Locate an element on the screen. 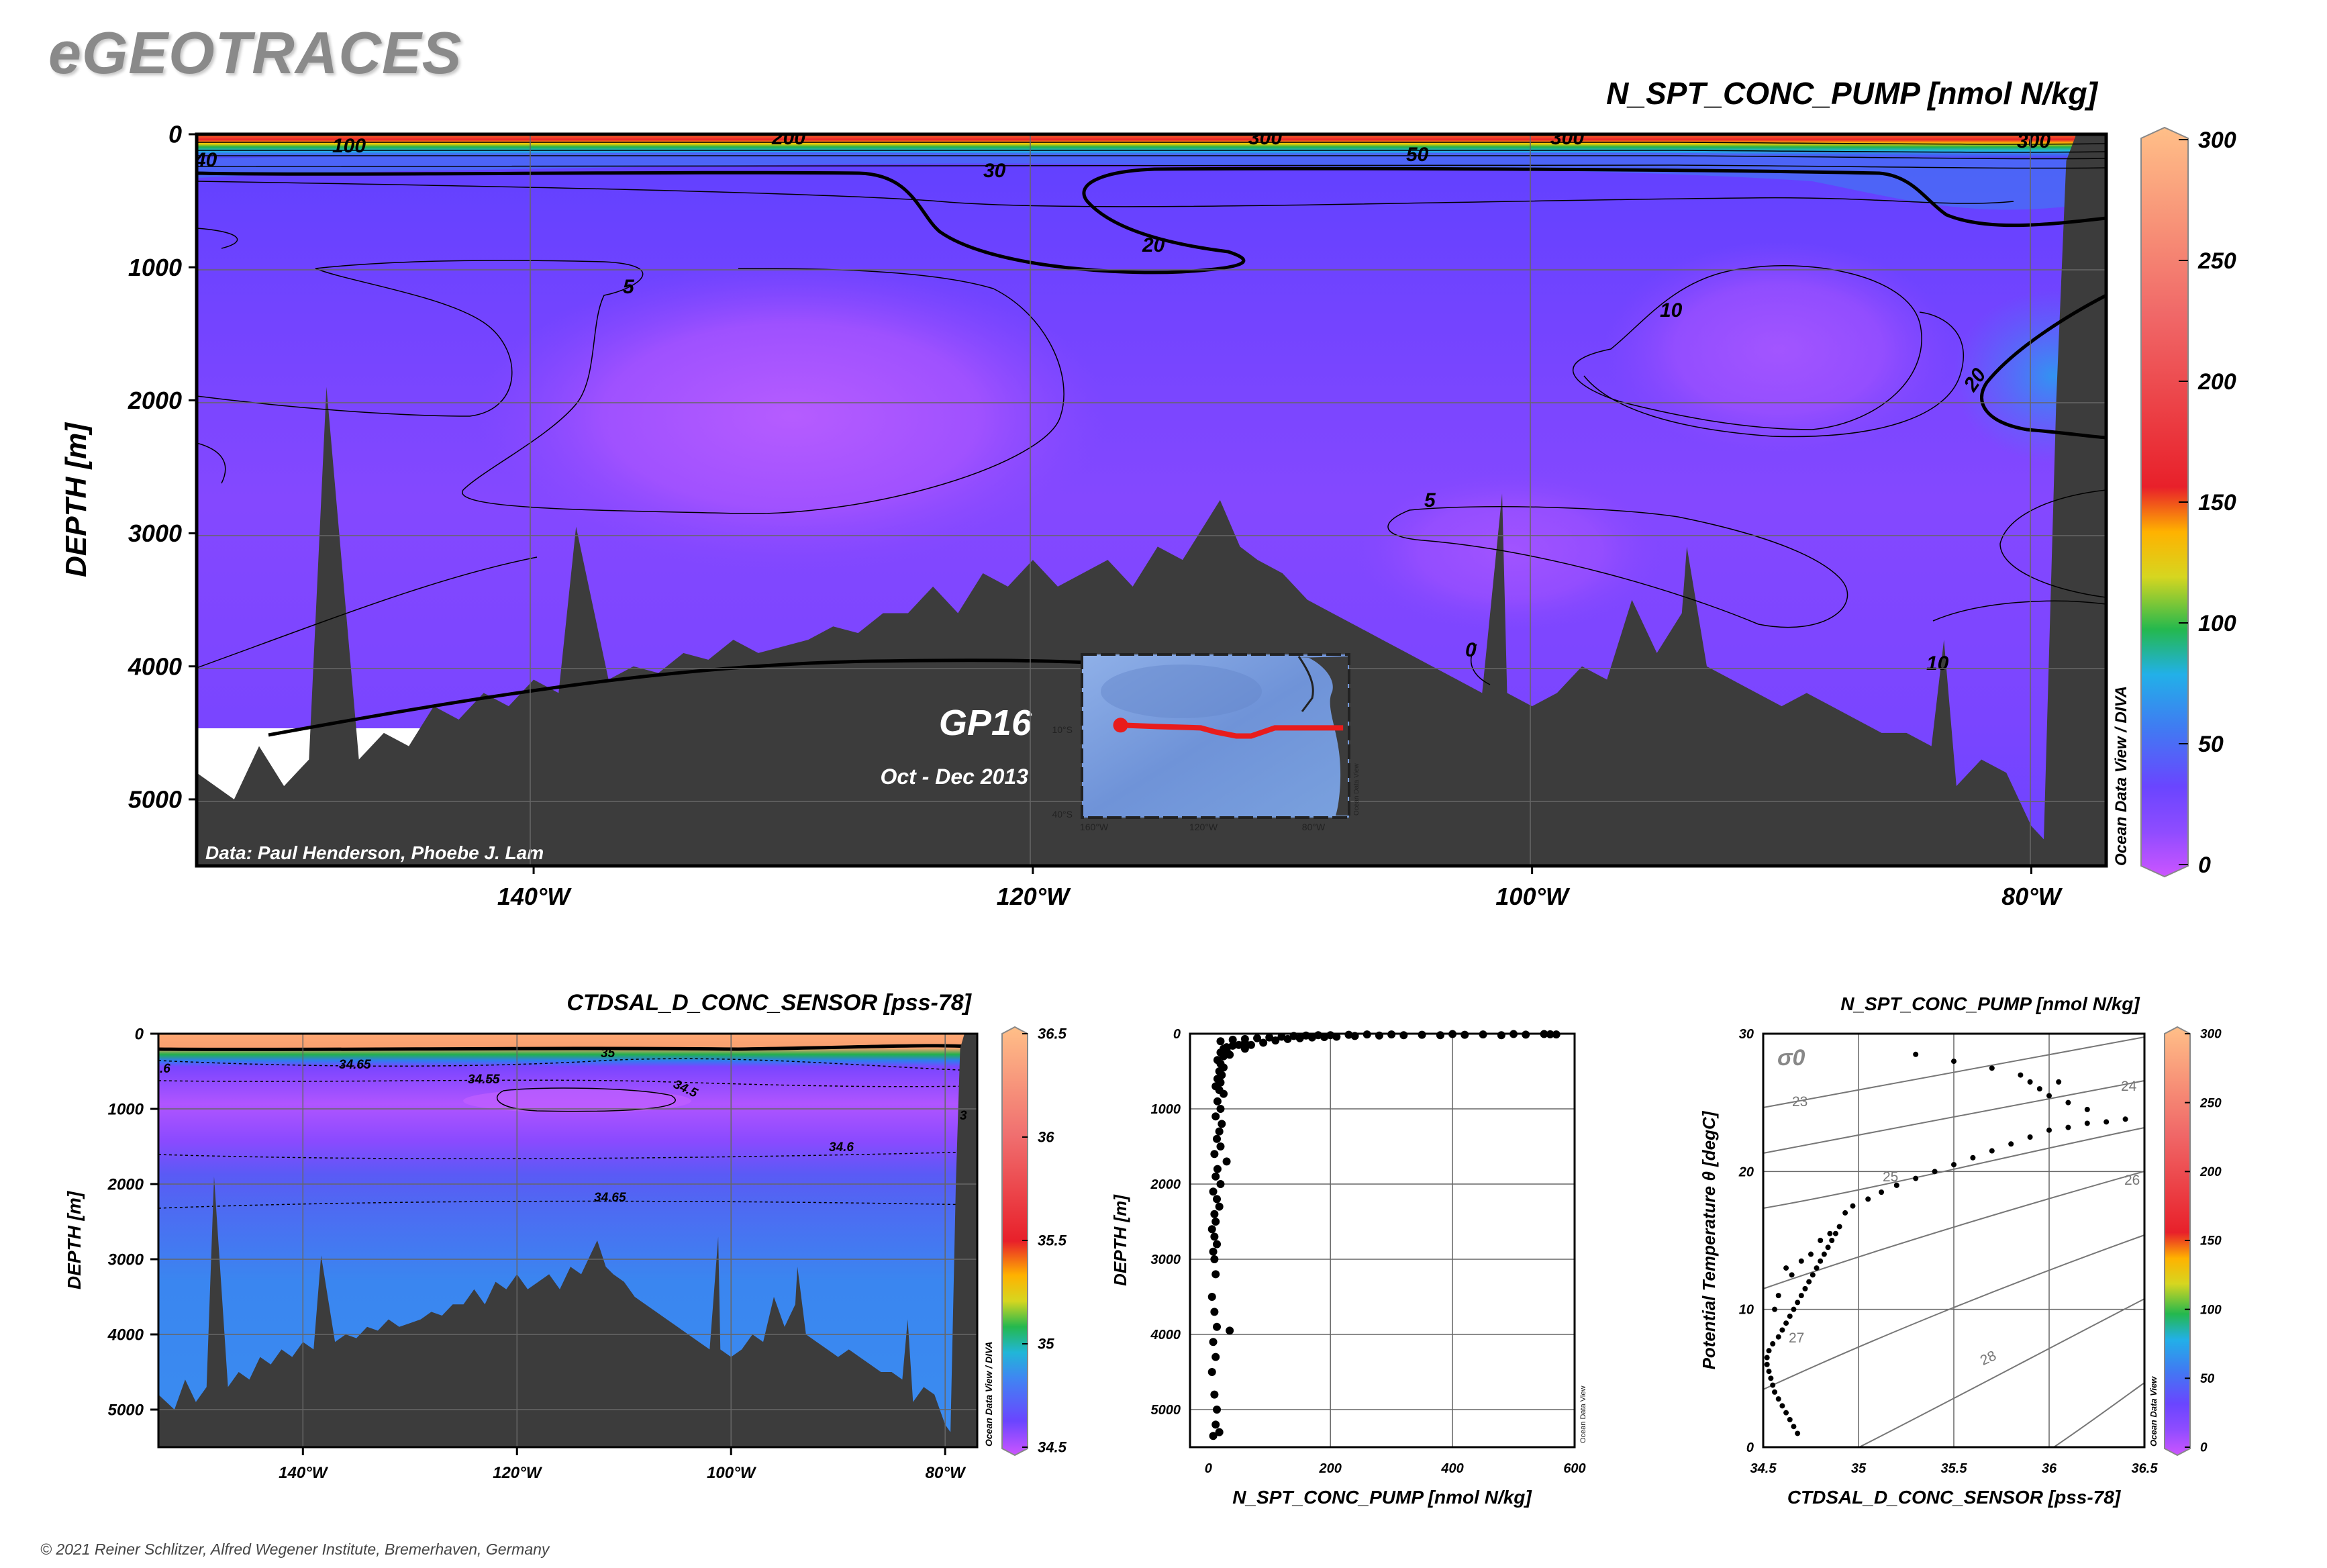  x-tick-label: 80°W is located at coordinates (2032, 896).